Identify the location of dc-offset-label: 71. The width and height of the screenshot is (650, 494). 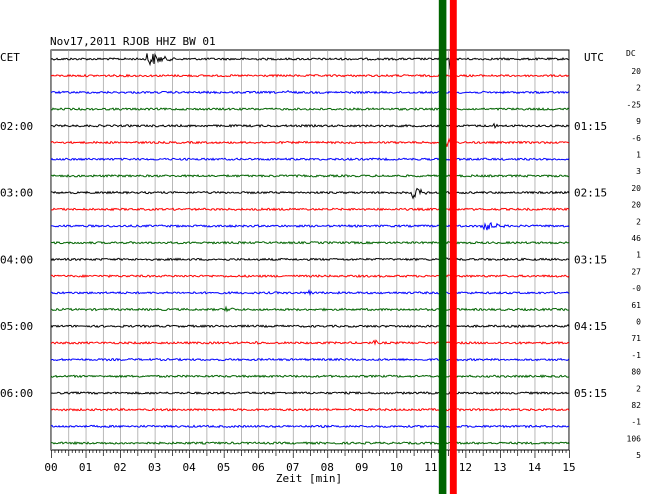
(636, 338).